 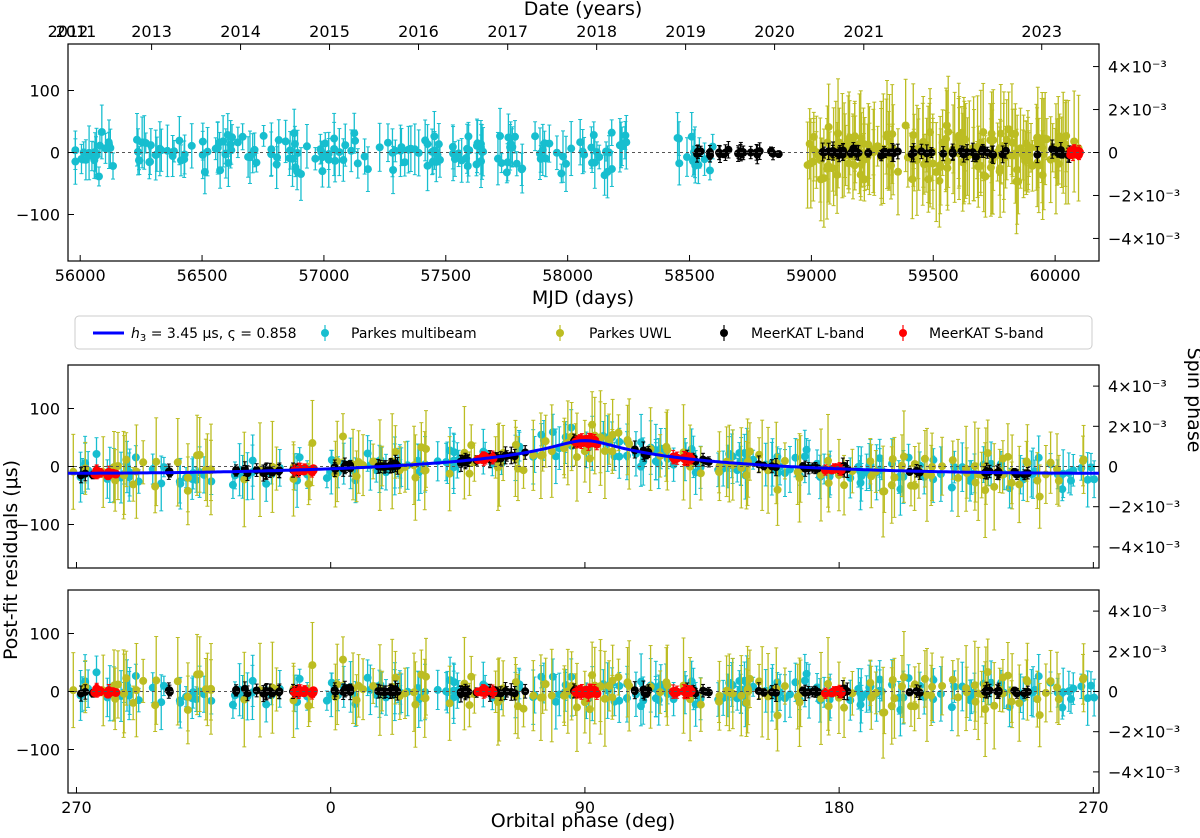 What do you see at coordinates (863, 31) in the screenshot?
I see `top-x-tick-label: 2021` at bounding box center [863, 31].